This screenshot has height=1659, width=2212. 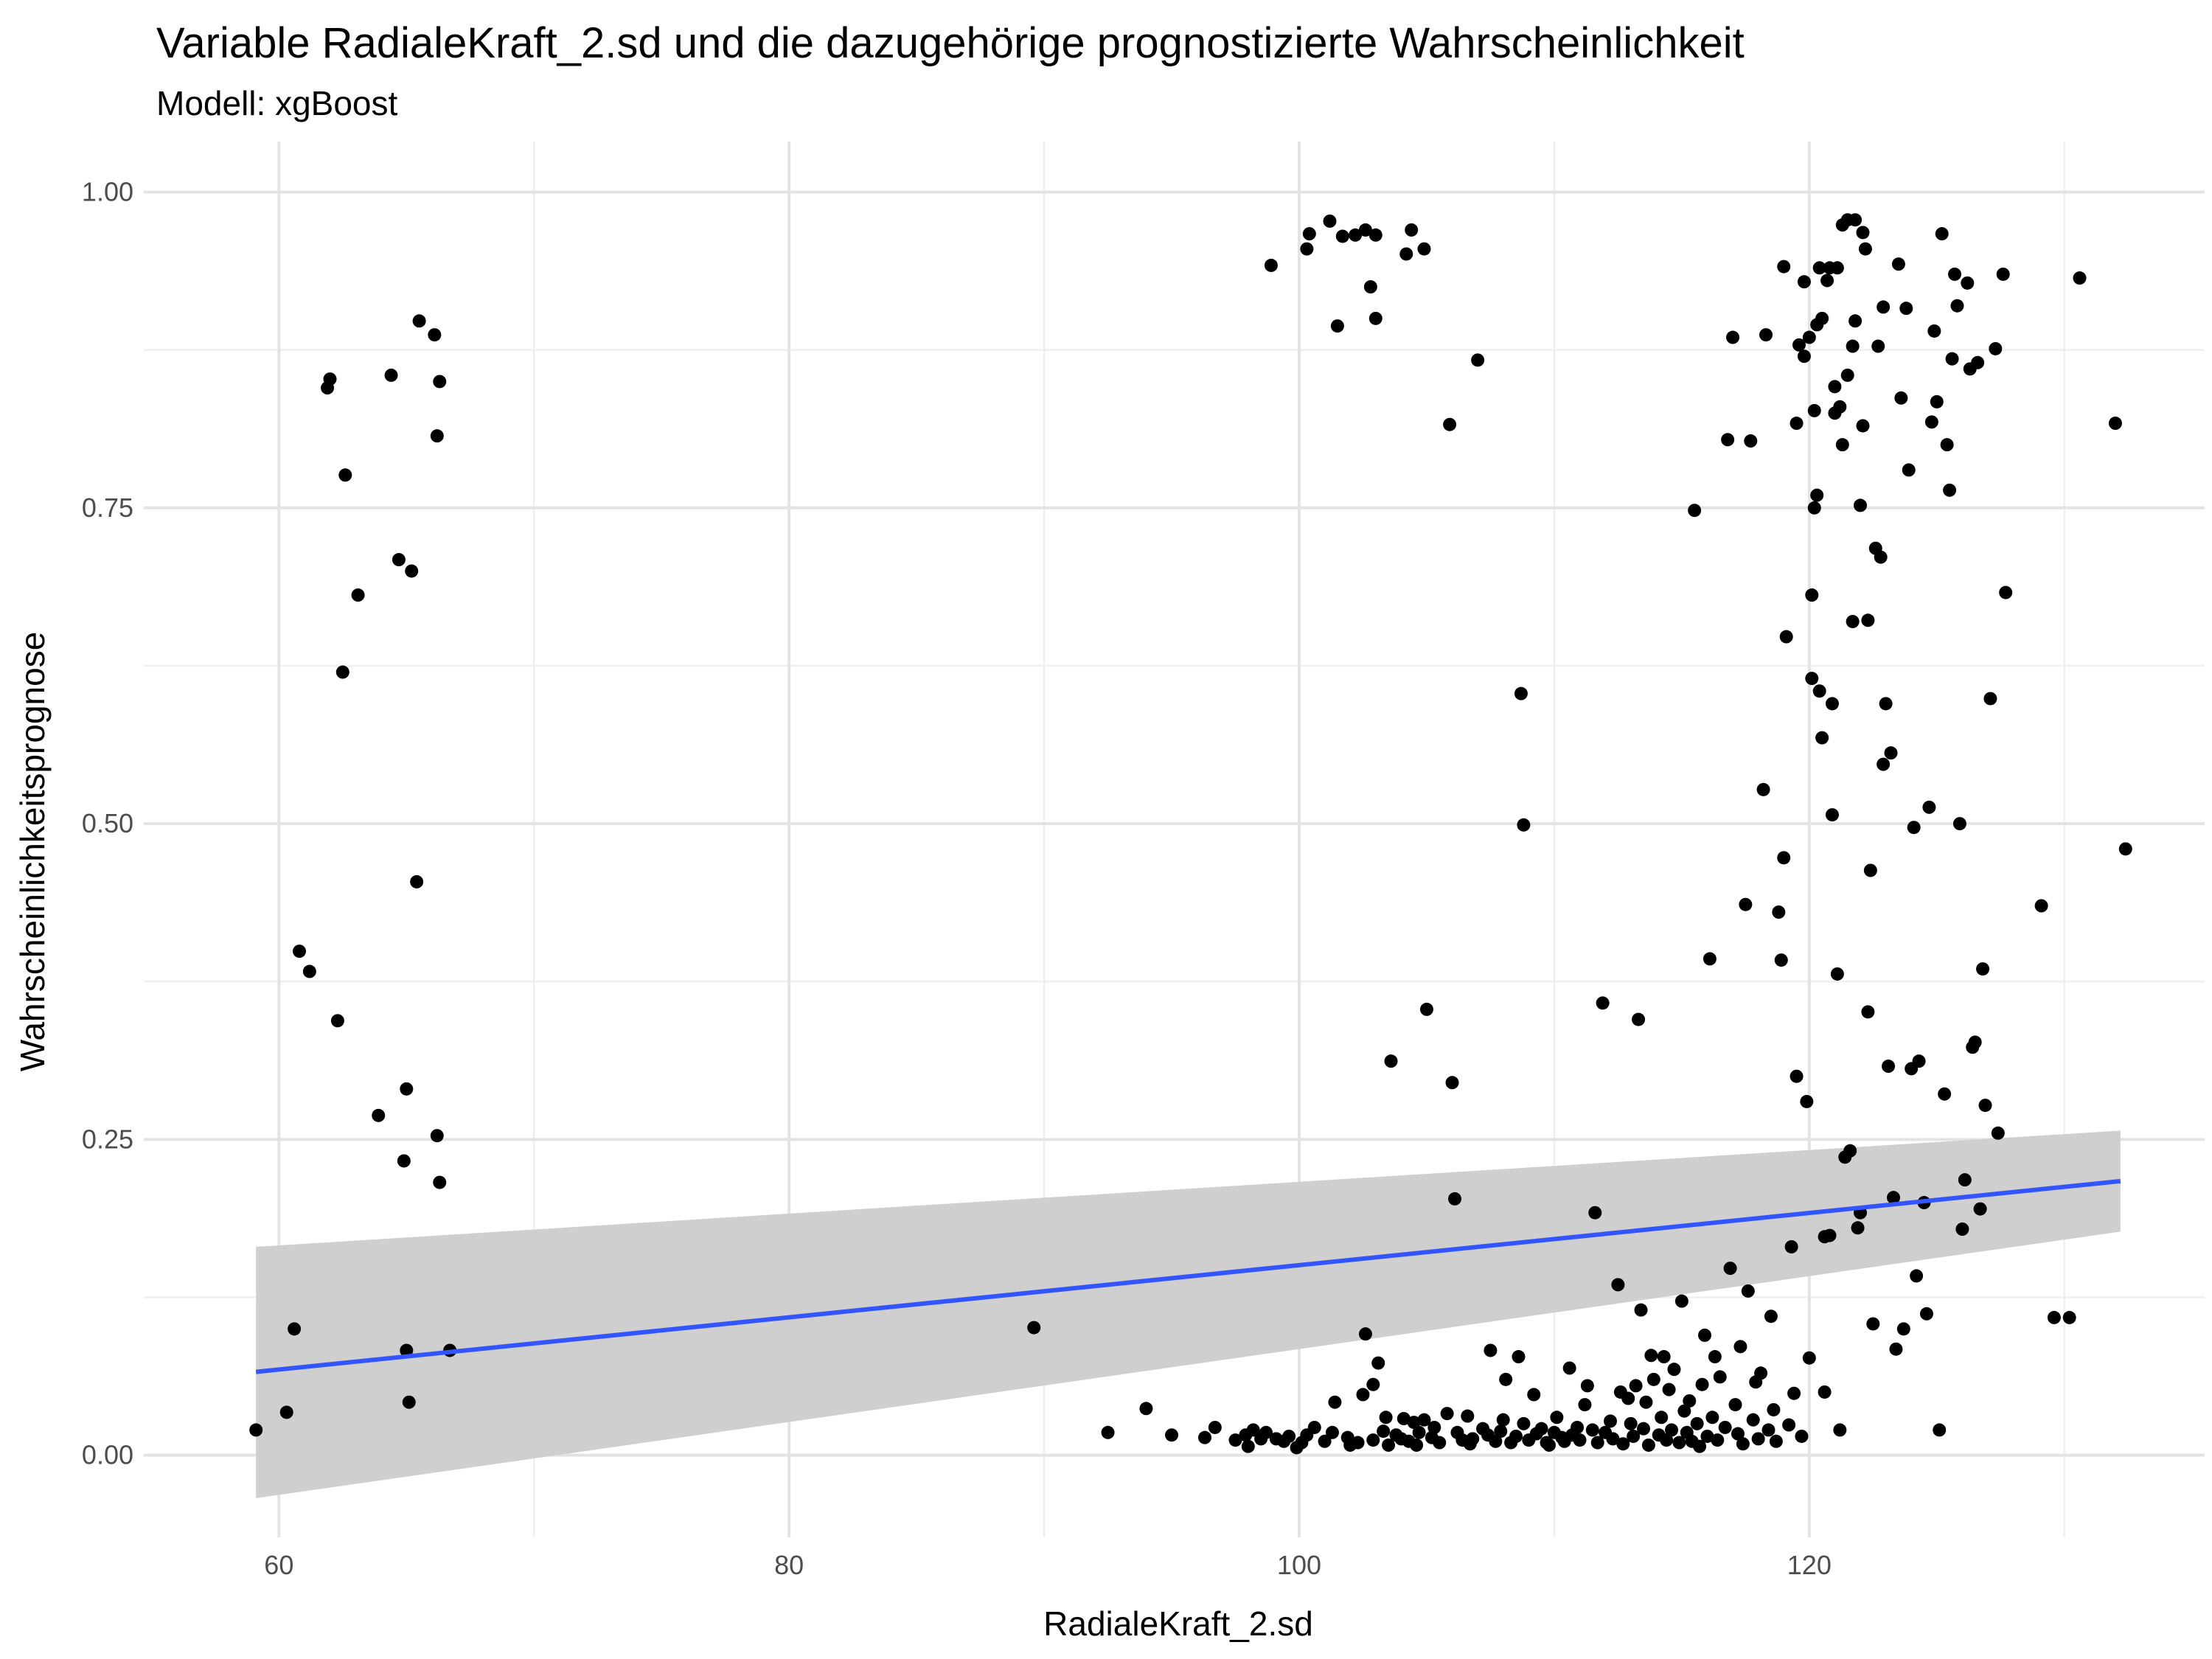 I want to click on x-tick-label: 60, so click(x=278, y=1565).